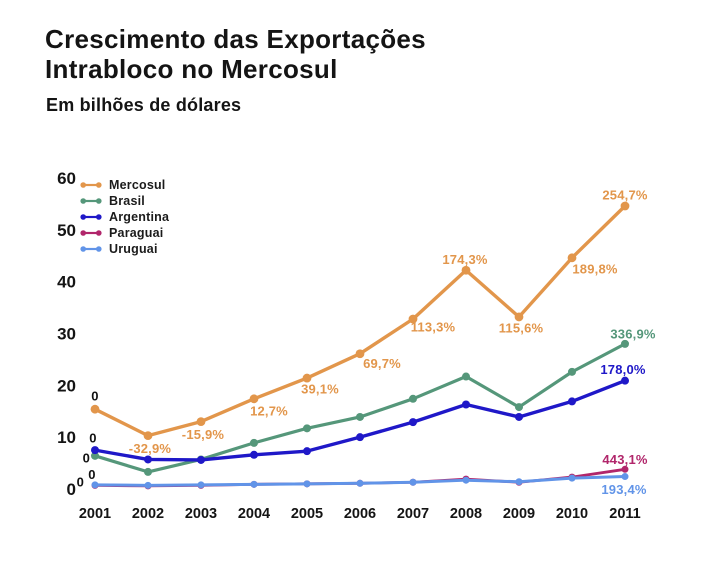 This screenshot has width=706, height=588. I want to click on x-axis-tick: 2010, so click(572, 514).